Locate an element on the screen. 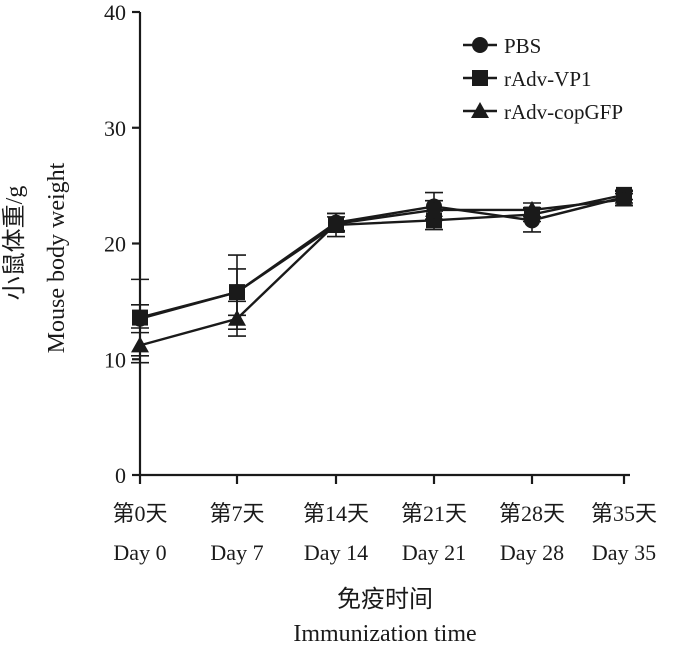 This screenshot has width=700, height=646. y-tick-label: 40 is located at coordinates (115, 12).